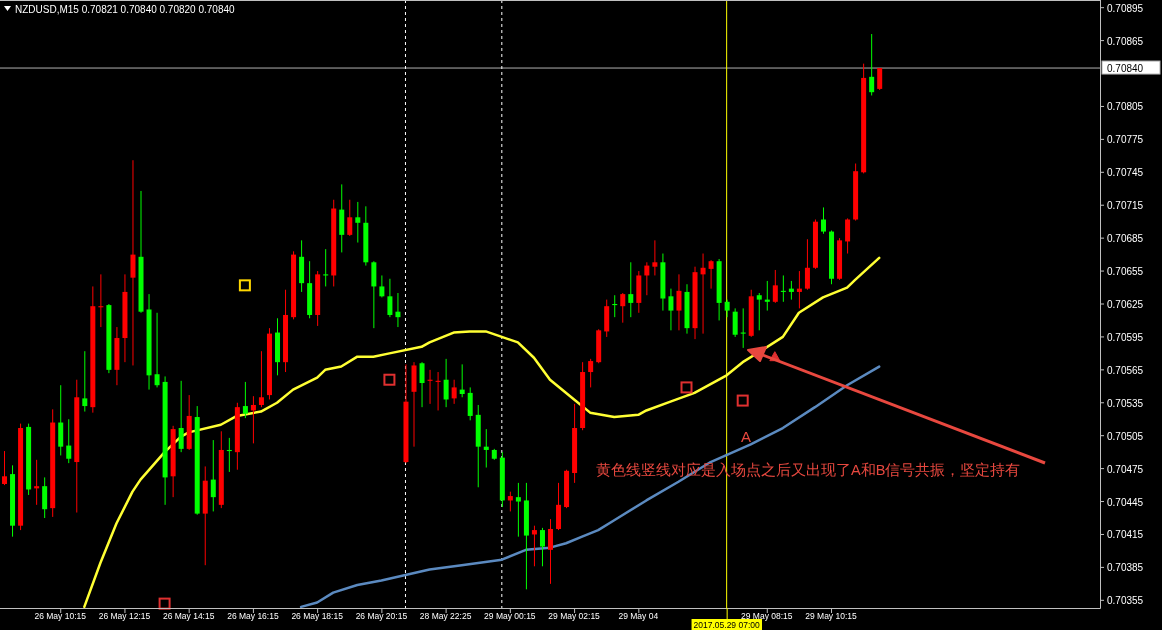  What do you see at coordinates (1125, 8) in the screenshot?
I see `y-tick-label: 0.70895` at bounding box center [1125, 8].